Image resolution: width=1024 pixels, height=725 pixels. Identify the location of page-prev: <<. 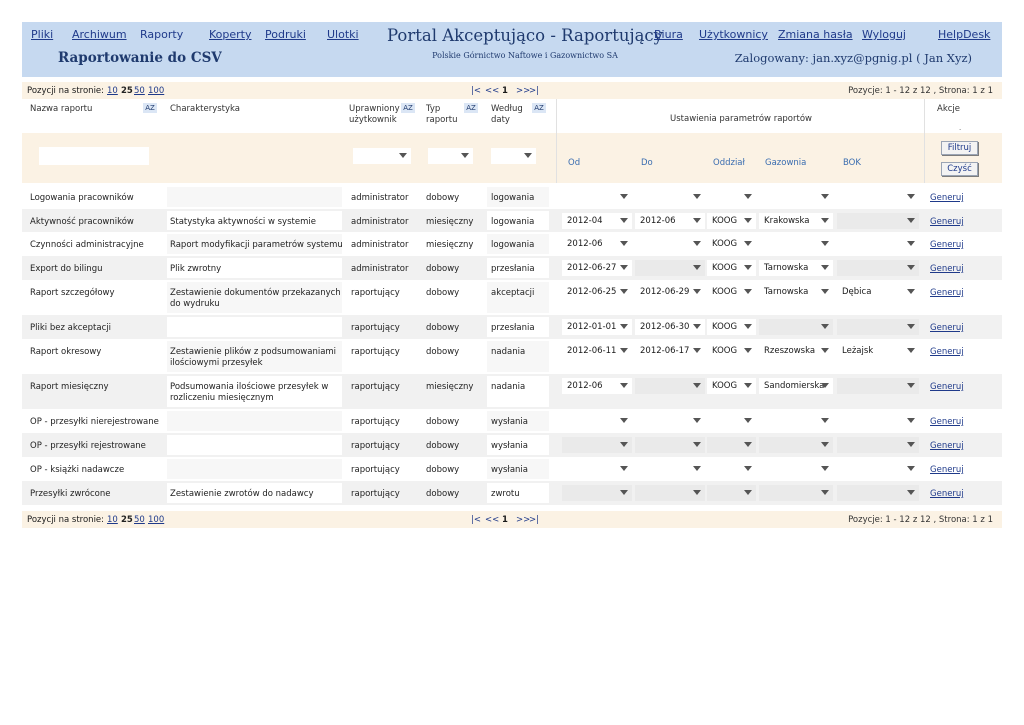
(492, 91).